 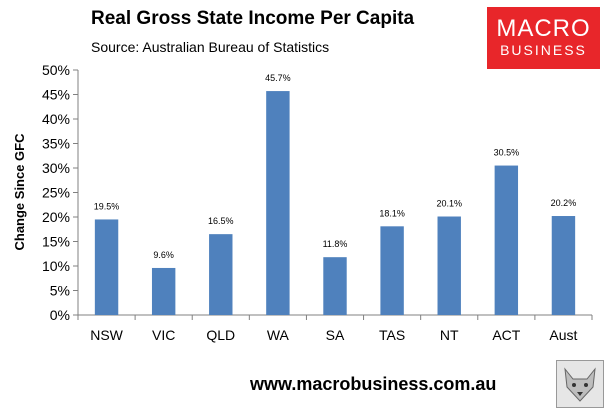 What do you see at coordinates (221, 221) in the screenshot?
I see `data-label: 16.5%` at bounding box center [221, 221].